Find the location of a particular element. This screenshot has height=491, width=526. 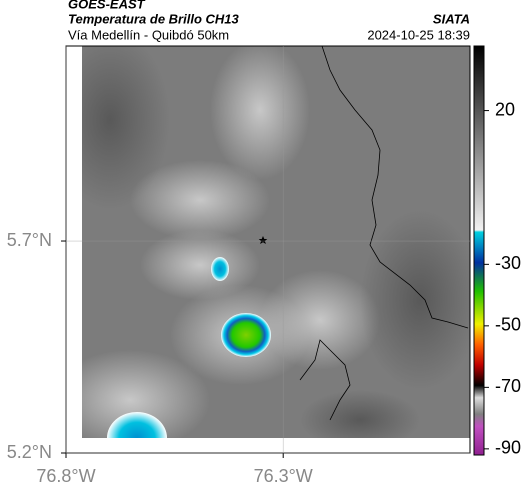

colorbar-tick-label: -30 is located at coordinates (508, 263).